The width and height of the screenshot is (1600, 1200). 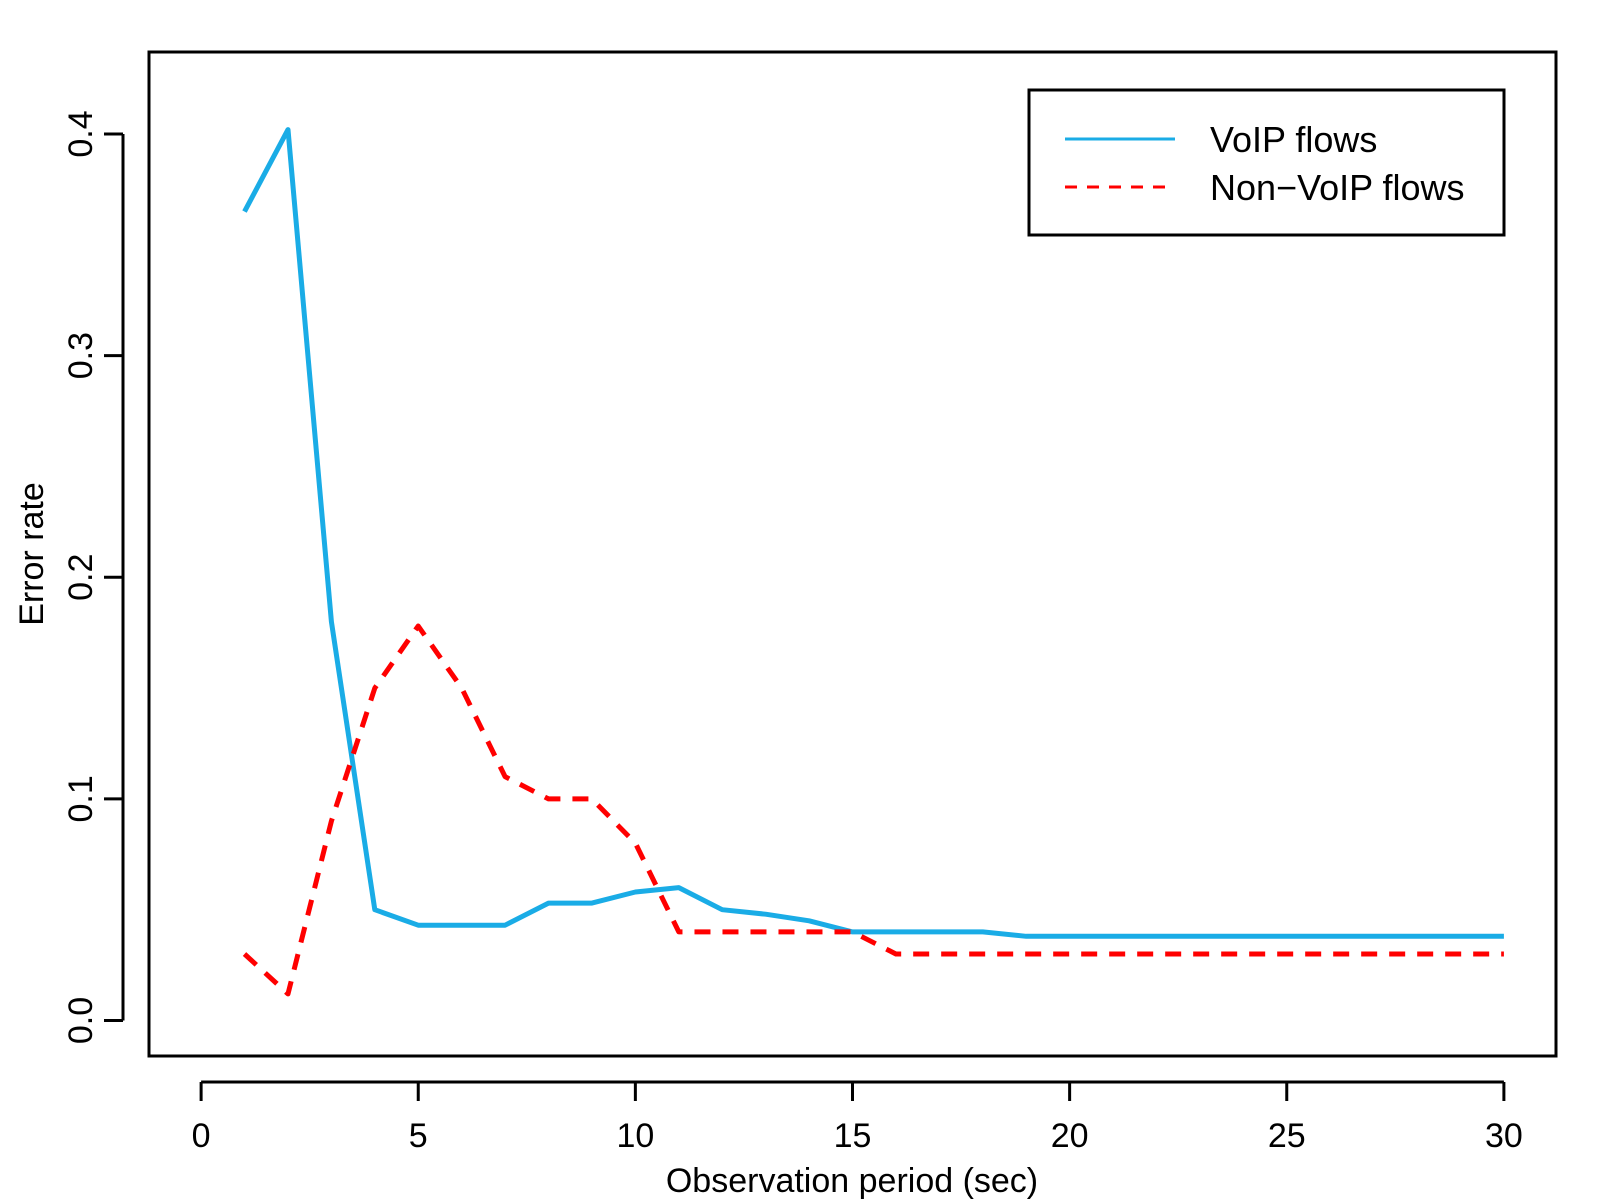 I want to click on y-tick-label: 0.3, so click(x=81, y=355).